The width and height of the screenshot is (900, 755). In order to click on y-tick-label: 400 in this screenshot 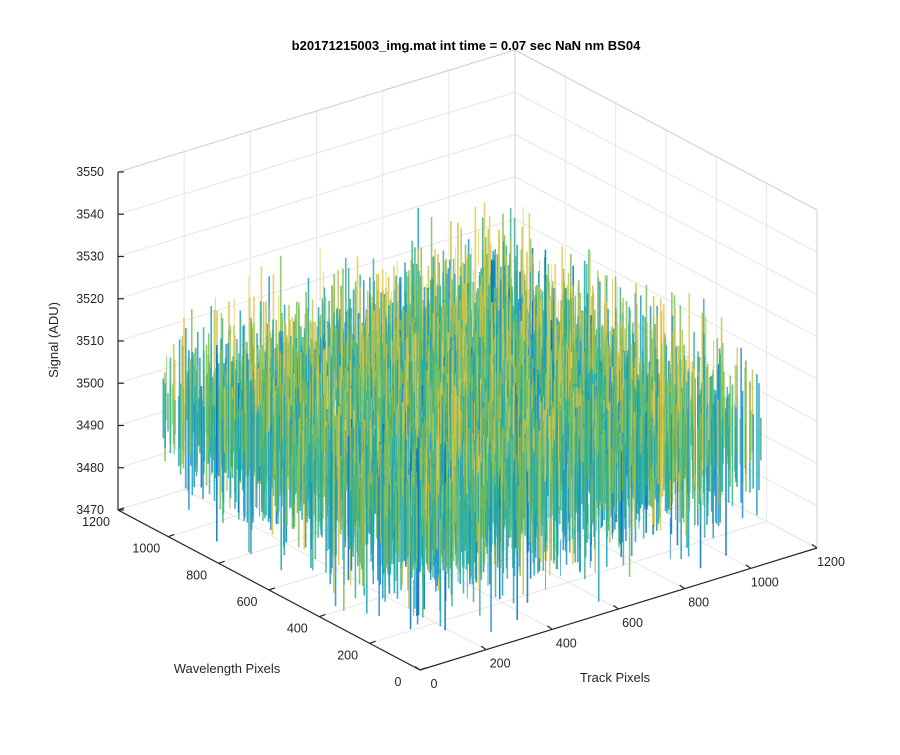, I will do `click(297, 629)`.